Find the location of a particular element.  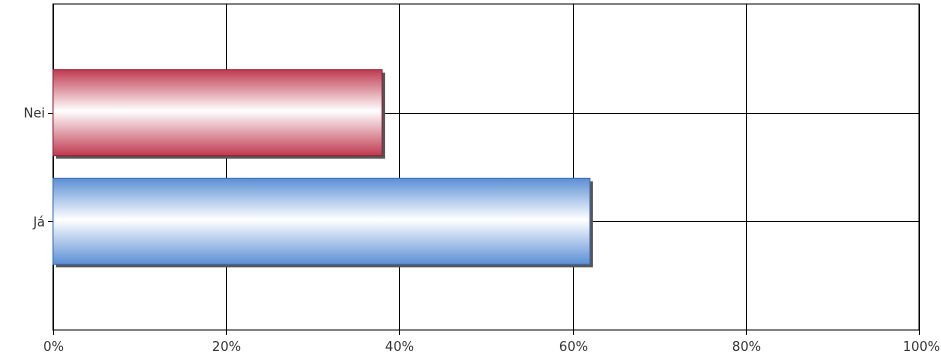

x-tick-label: 100% is located at coordinates (921, 347).